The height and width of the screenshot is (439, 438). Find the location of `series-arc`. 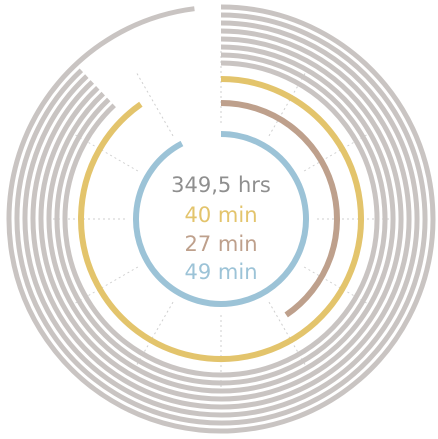

series-arc is located at coordinates (280, 209).